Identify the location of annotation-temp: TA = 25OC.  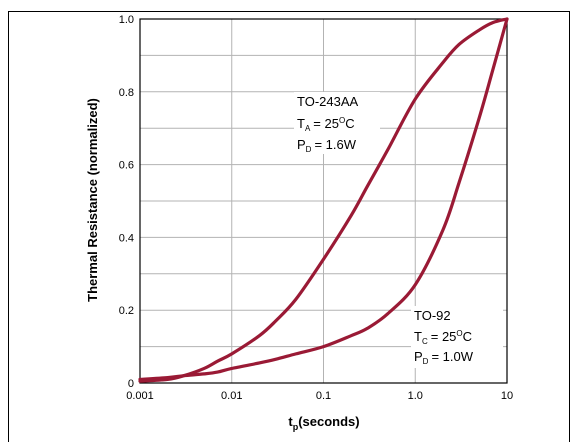
(326, 124).